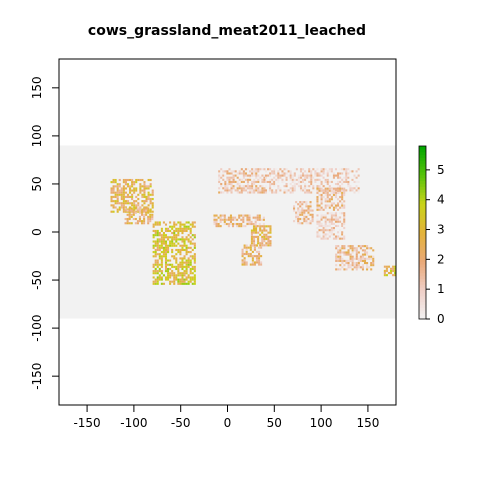  What do you see at coordinates (422, 295) in the screenshot?
I see `legend-swatch` at bounding box center [422, 295].